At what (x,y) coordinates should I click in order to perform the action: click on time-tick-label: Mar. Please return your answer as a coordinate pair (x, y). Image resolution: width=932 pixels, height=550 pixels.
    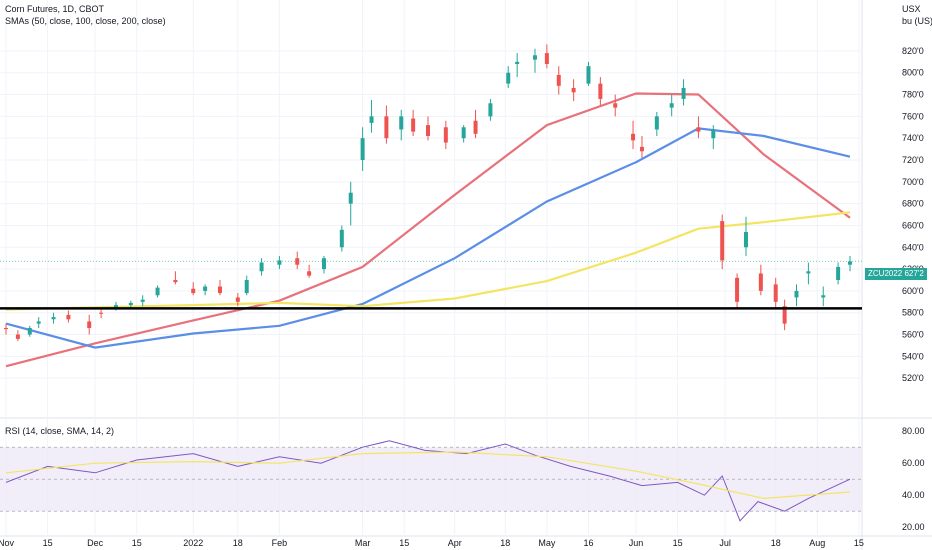
    Looking at the image, I should click on (363, 543).